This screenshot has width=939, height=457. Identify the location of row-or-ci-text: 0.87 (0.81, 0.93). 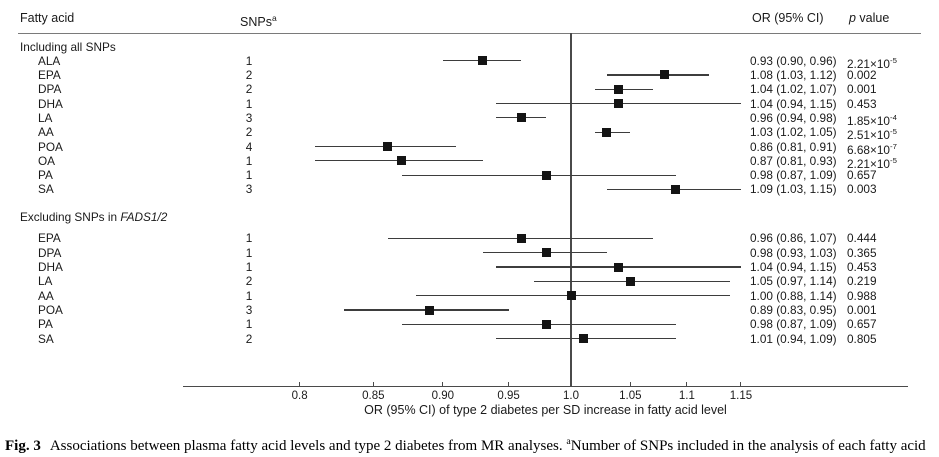
(793, 160).